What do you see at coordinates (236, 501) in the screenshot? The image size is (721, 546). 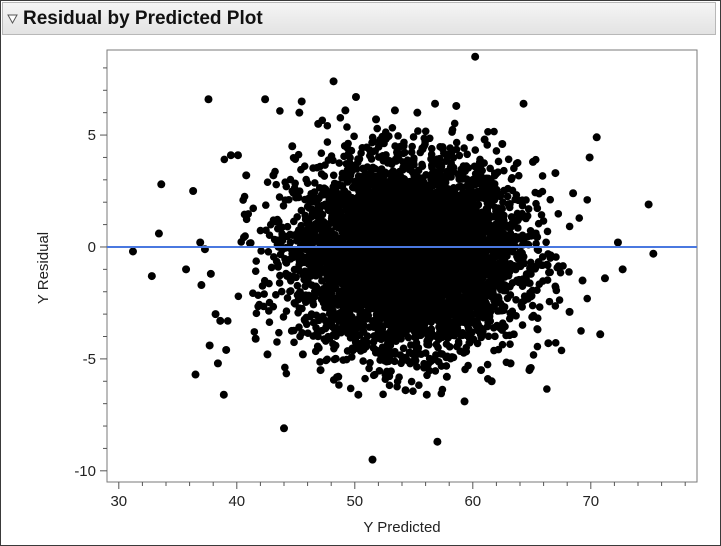 I see `x-tick-label: 40` at bounding box center [236, 501].